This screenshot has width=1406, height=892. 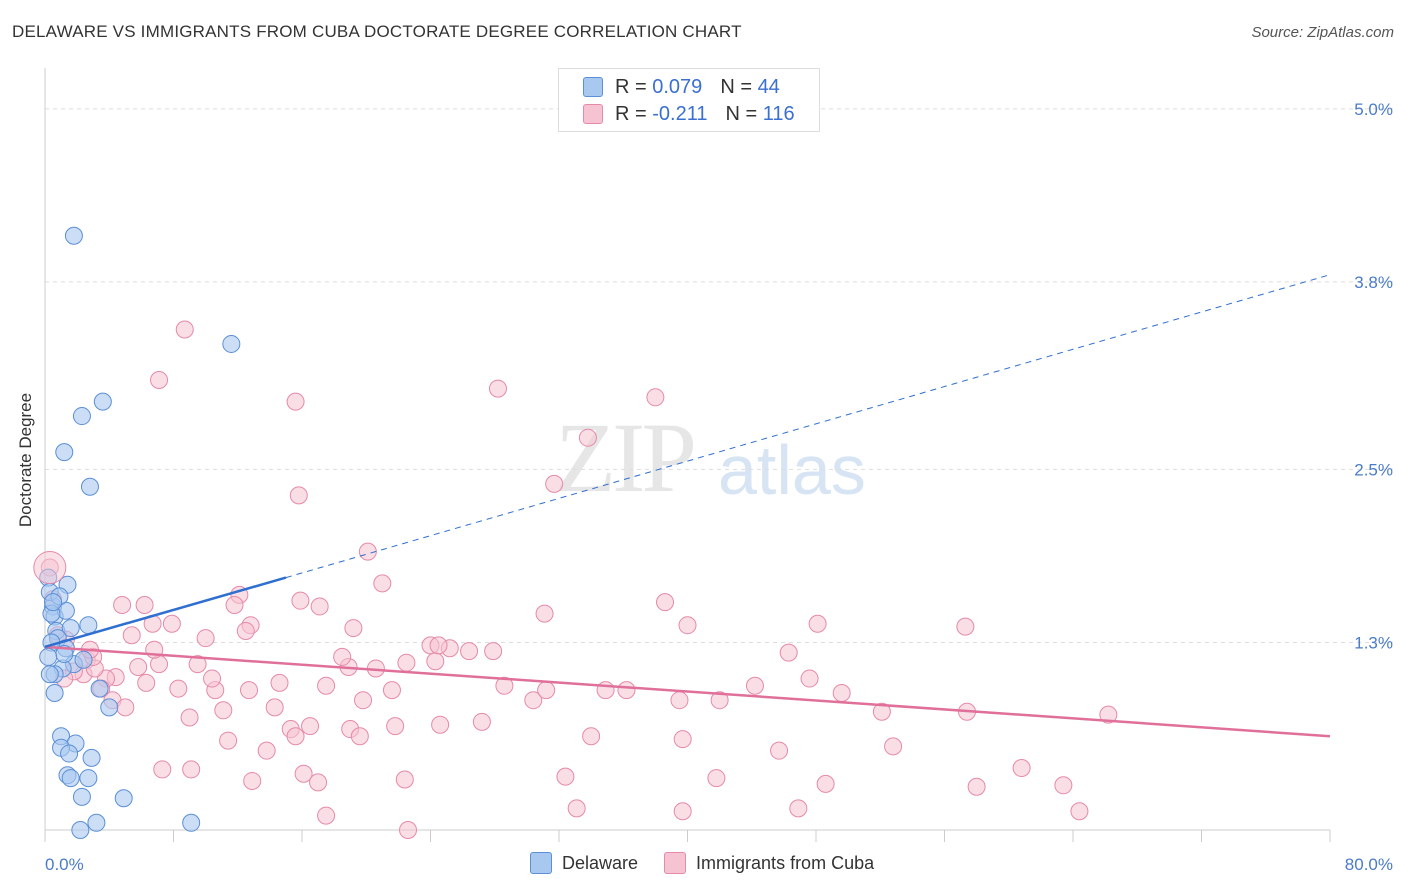 What do you see at coordinates (792, 470) in the screenshot?
I see `watermark-atlas: atlas` at bounding box center [792, 470].